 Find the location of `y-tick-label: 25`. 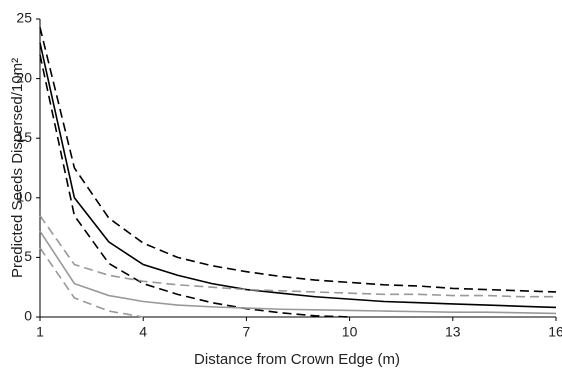

y-tick-label: 25 is located at coordinates (24, 18).